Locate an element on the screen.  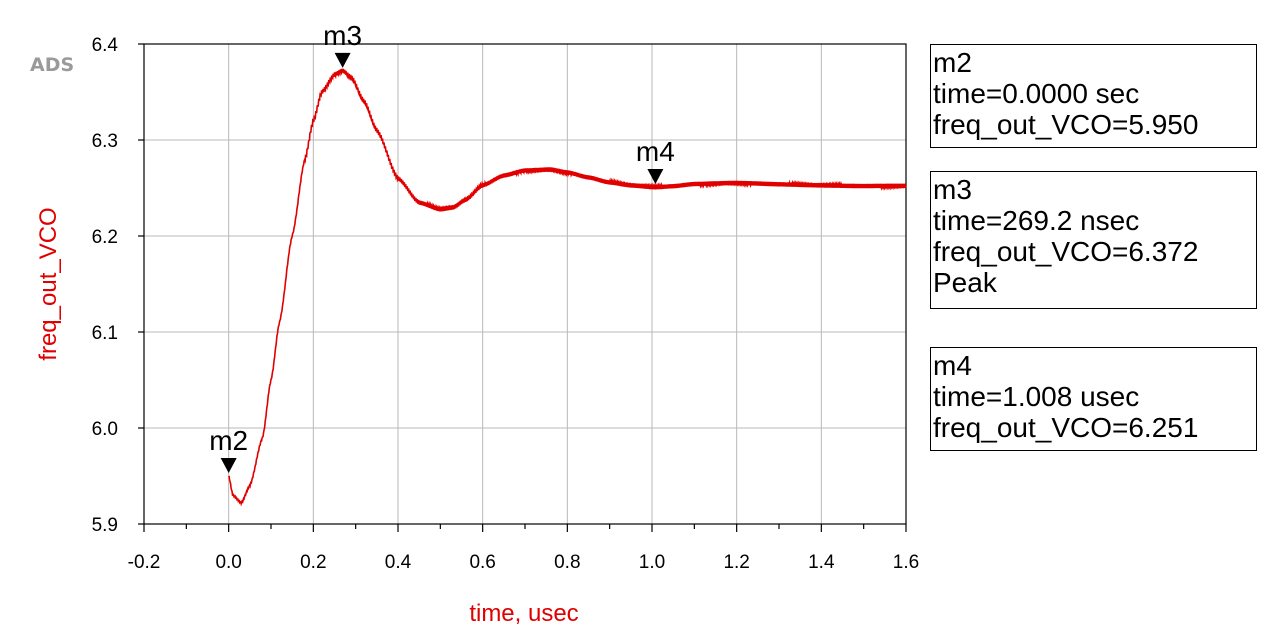
x-tick-label: 0.2 is located at coordinates (313, 562).